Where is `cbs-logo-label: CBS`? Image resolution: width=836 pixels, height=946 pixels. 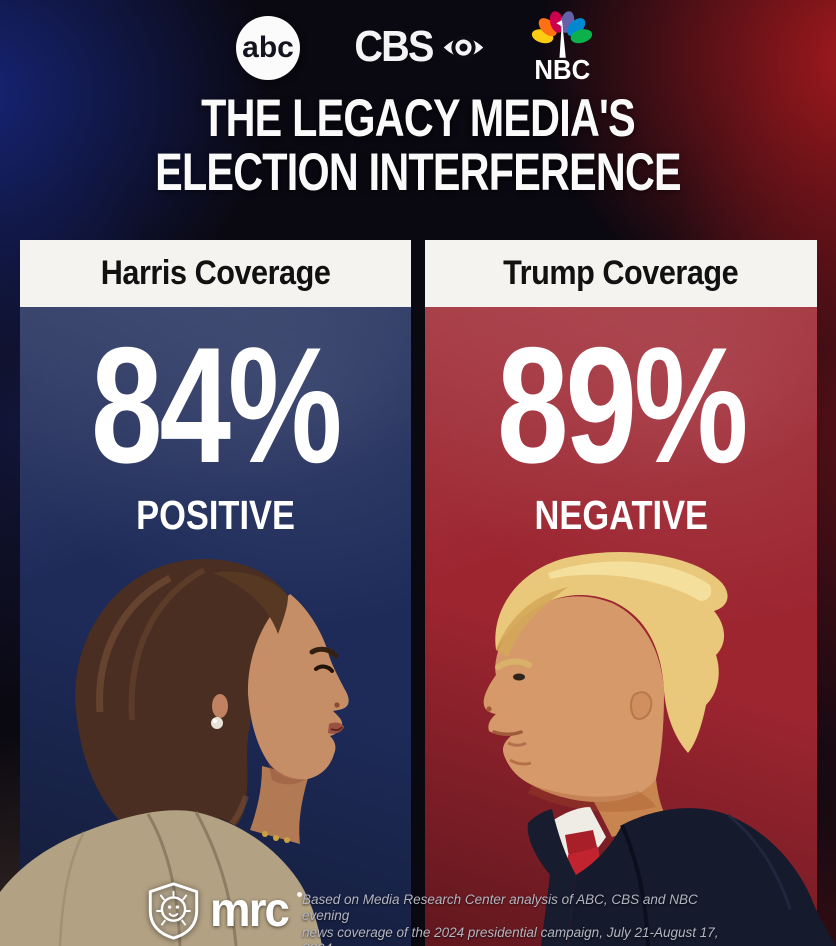
cbs-logo-label: CBS is located at coordinates (394, 46).